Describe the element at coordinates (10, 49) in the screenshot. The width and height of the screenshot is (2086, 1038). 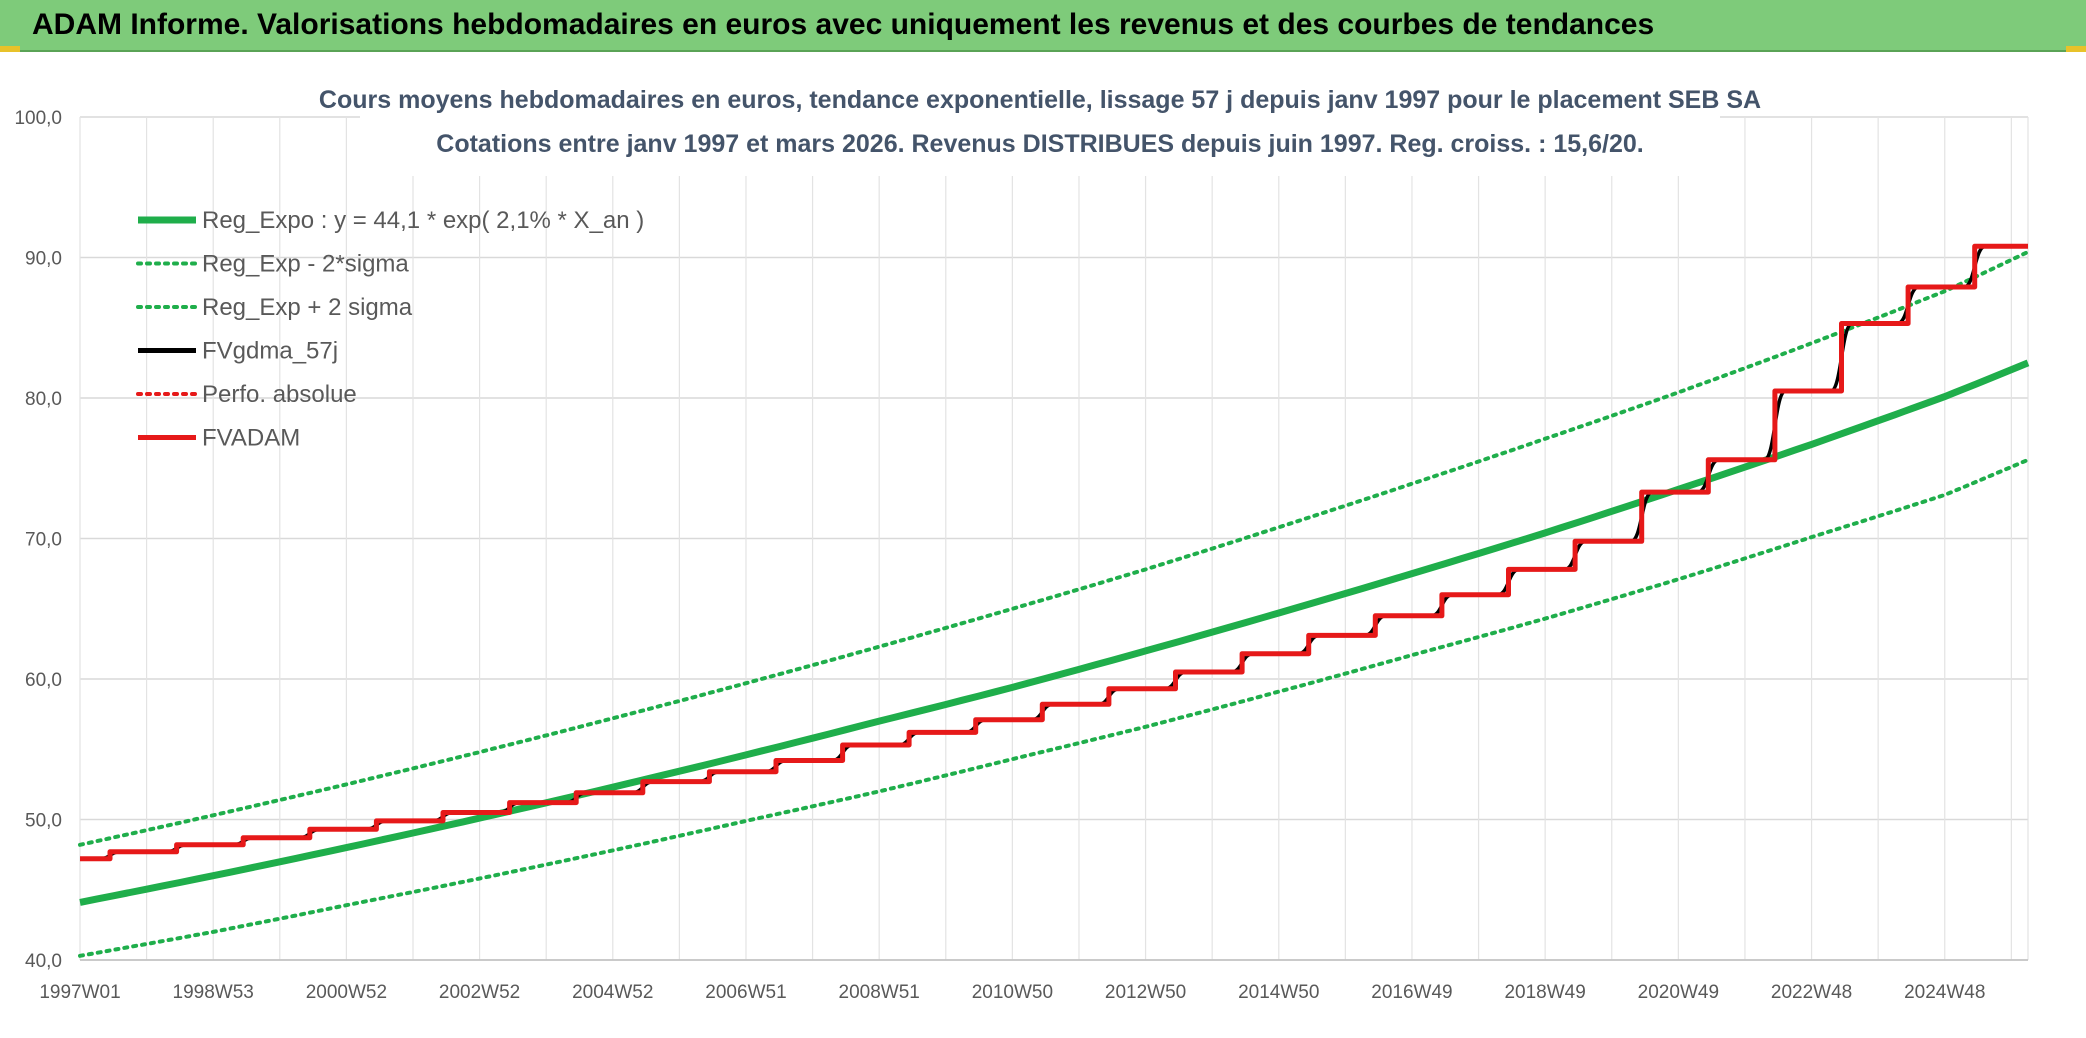
I see `corner-mark-left` at that location.